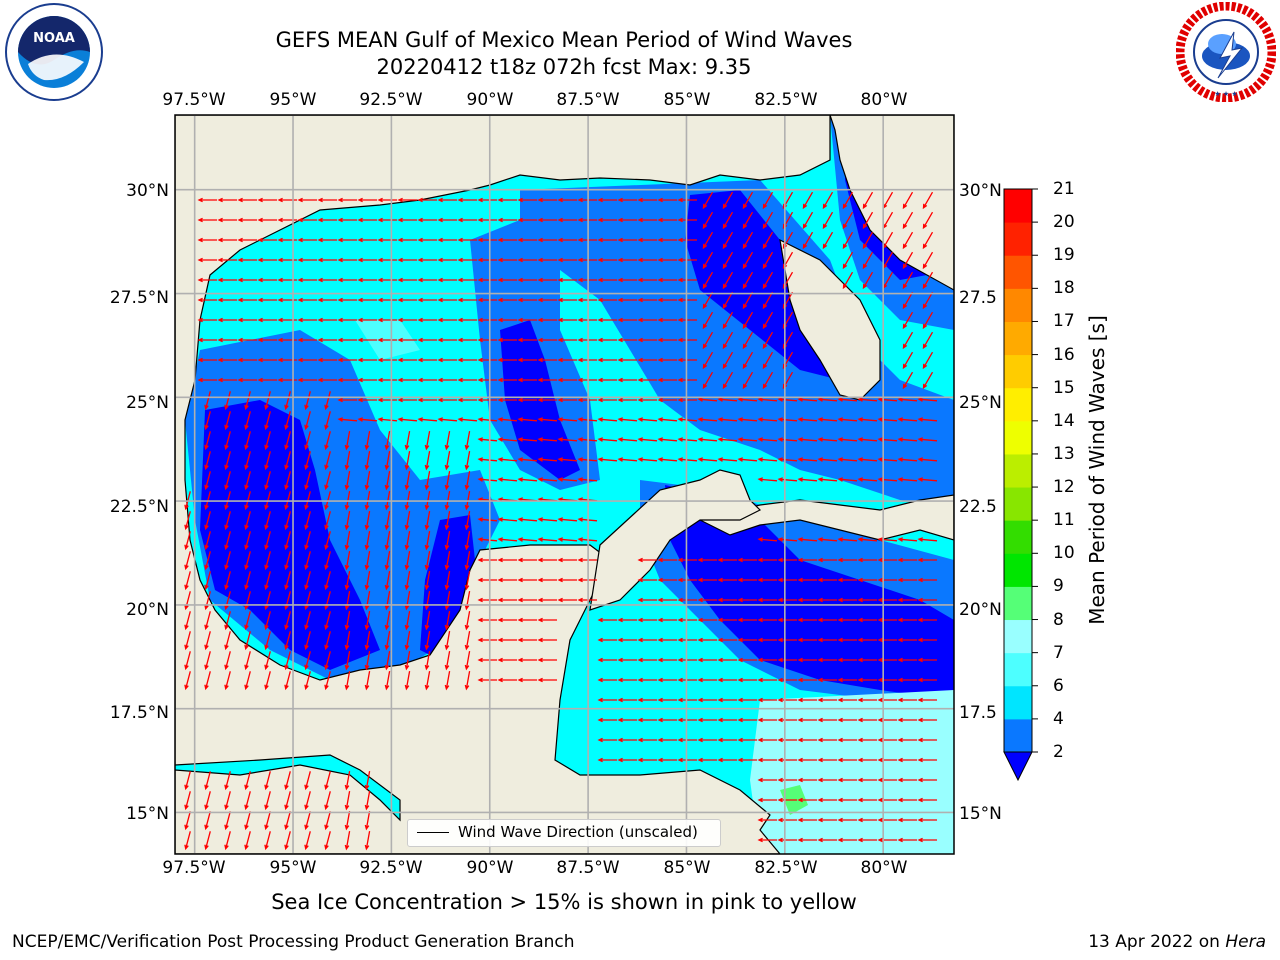 This screenshot has width=1280, height=960. Describe the element at coordinates (687, 868) in the screenshot. I see `x-tick-bottom: 85°W` at that location.